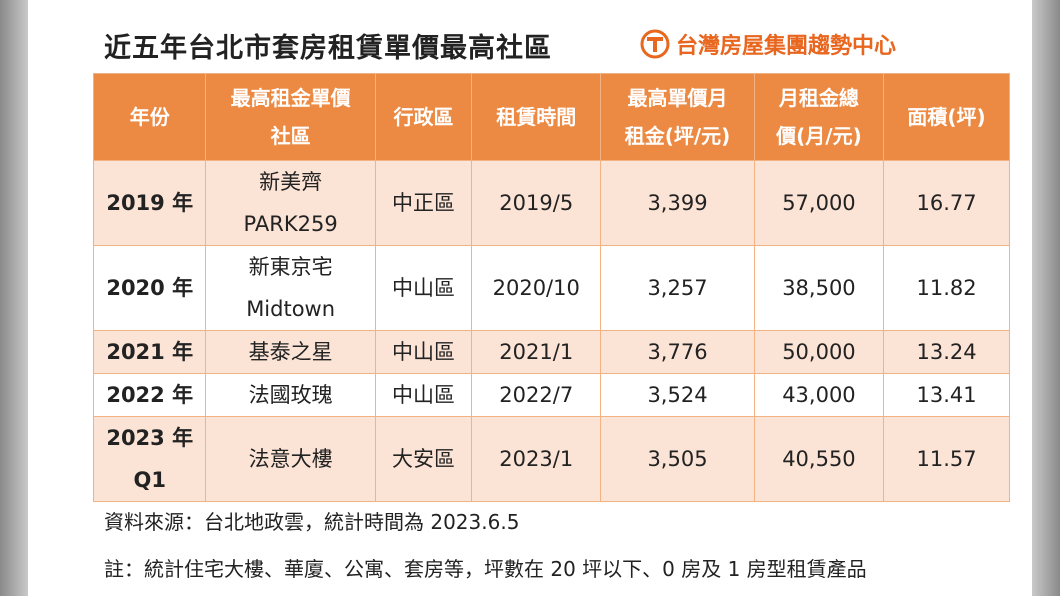 This screenshot has width=1060, height=596. Describe the element at coordinates (423, 459) in the screenshot. I see `table-cell: 大安區` at that location.